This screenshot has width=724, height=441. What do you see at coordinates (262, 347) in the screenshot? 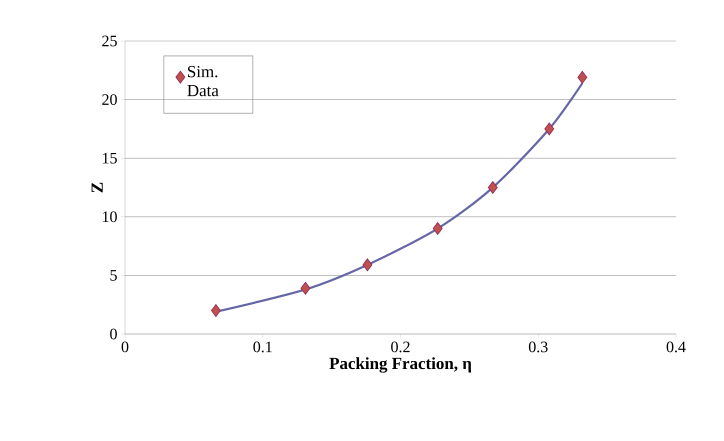
I see `x-tick-label: 0.1` at bounding box center [262, 347].